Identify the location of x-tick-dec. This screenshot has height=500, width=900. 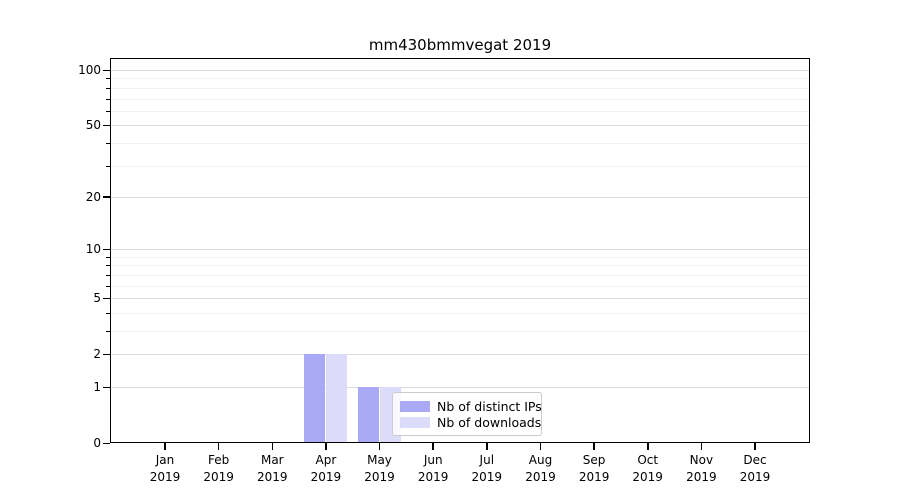
(755, 446).